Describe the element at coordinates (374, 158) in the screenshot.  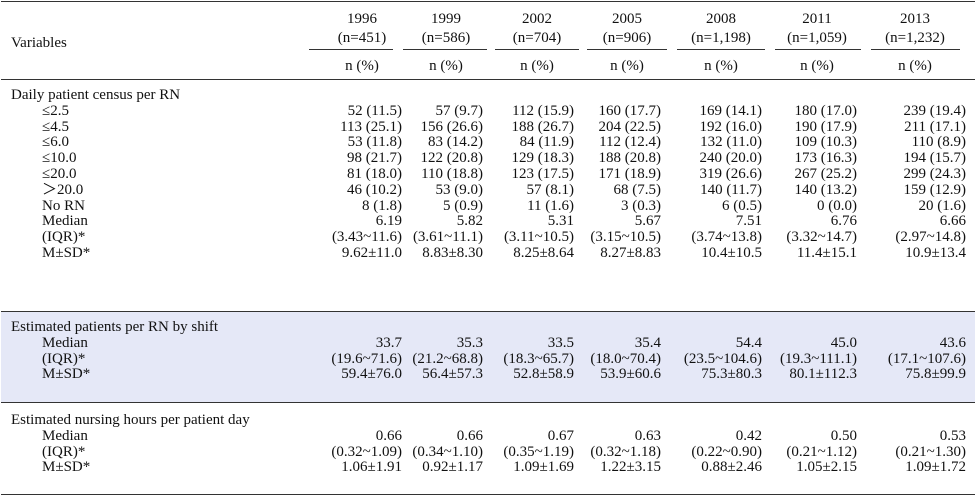
I see `table-cell: 98 (21.7)` at that location.